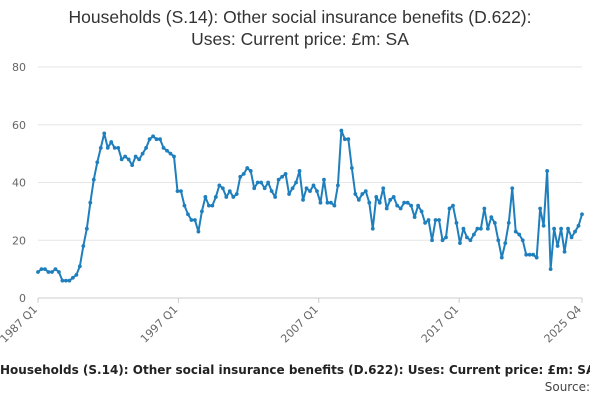  I want to click on y-tick-label-40: 40, so click(19, 183).